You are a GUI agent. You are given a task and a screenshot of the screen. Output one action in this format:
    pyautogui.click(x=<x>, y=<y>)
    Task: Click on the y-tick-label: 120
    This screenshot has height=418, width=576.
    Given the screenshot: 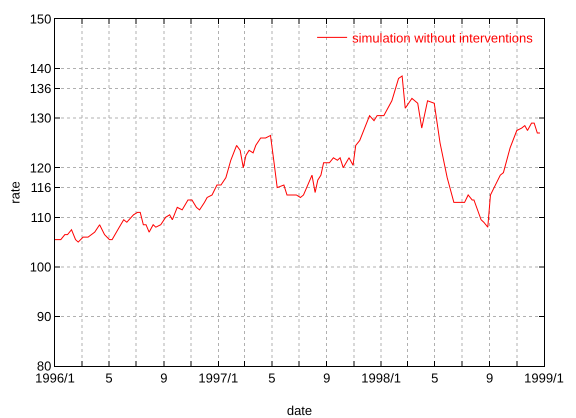 What is the action you would take?
    pyautogui.click(x=41, y=168)
    